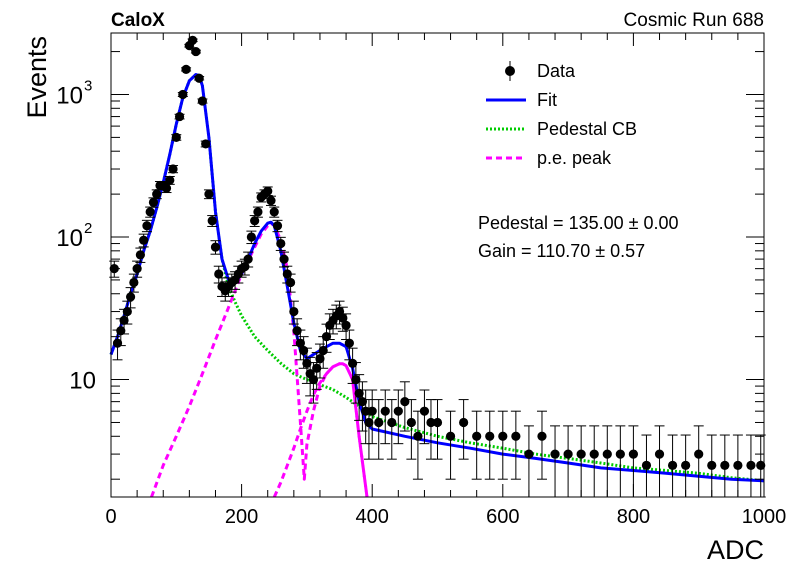 Image resolution: width=796 pixels, height=577 pixels. Describe the element at coordinates (110, 517) in the screenshot. I see `x-tick-label: 0` at that location.